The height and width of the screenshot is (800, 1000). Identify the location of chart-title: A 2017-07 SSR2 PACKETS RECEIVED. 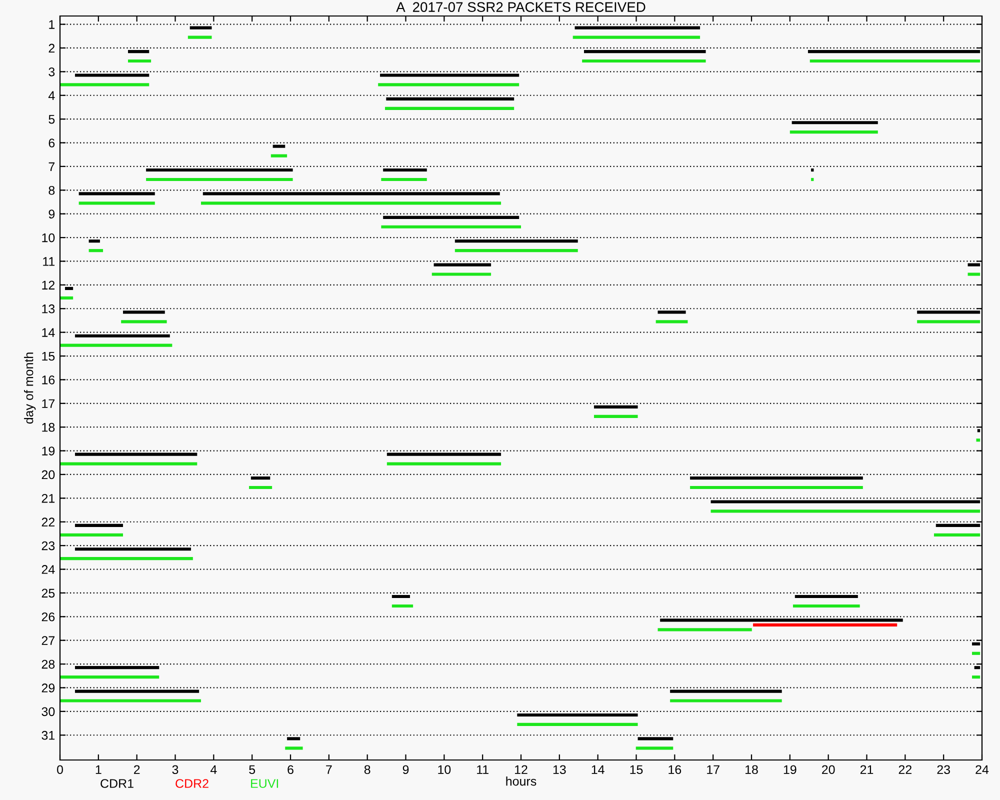
(521, 7).